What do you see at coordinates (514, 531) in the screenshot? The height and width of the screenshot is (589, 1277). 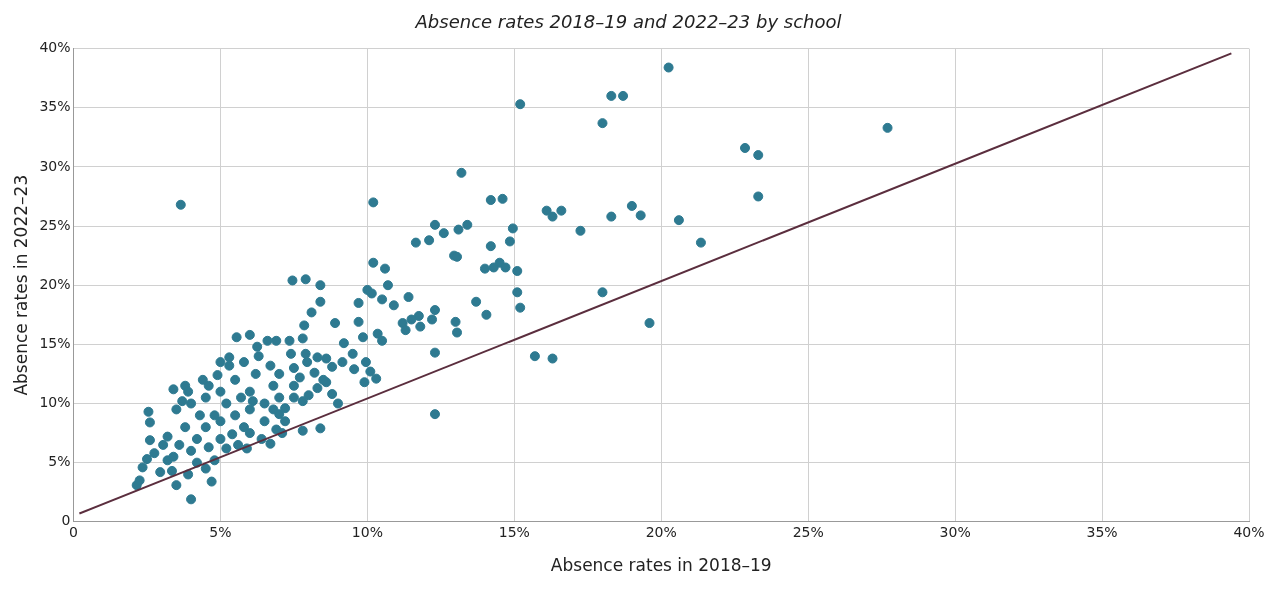 I see `x-tick-label: 15%` at bounding box center [514, 531].